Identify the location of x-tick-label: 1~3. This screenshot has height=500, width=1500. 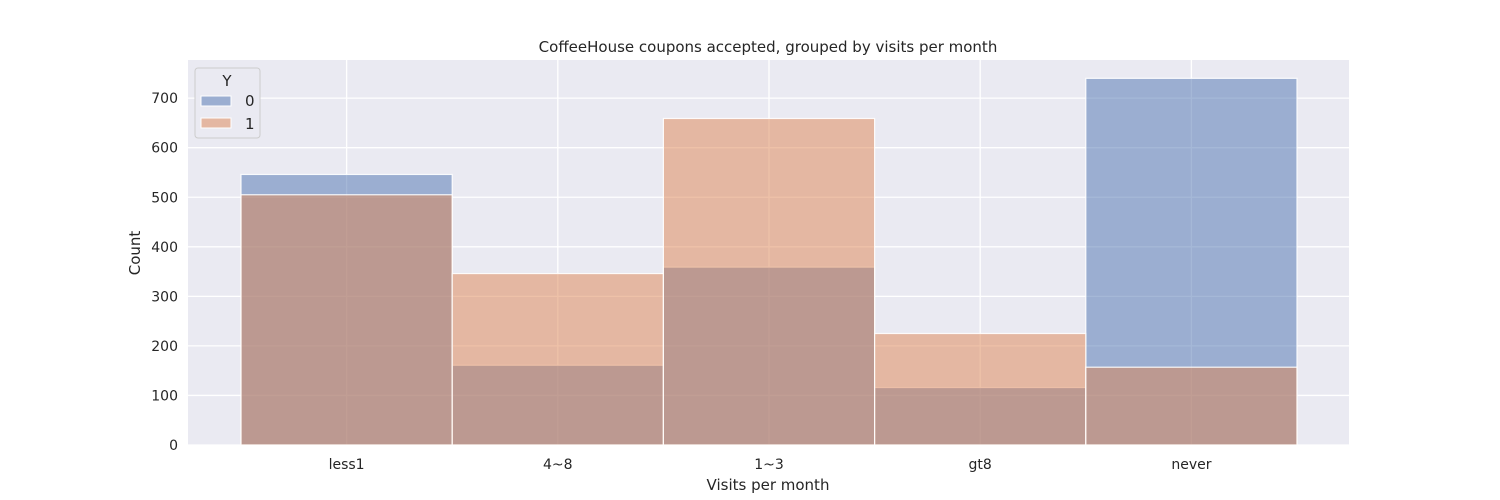
(769, 465).